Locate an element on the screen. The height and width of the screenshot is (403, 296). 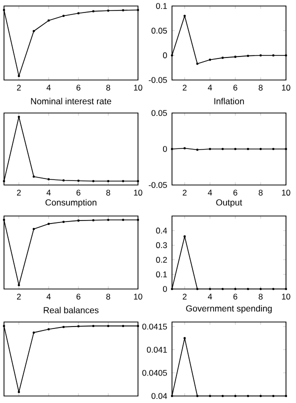
y-tick-label: 0.0405 is located at coordinates (154, 373).